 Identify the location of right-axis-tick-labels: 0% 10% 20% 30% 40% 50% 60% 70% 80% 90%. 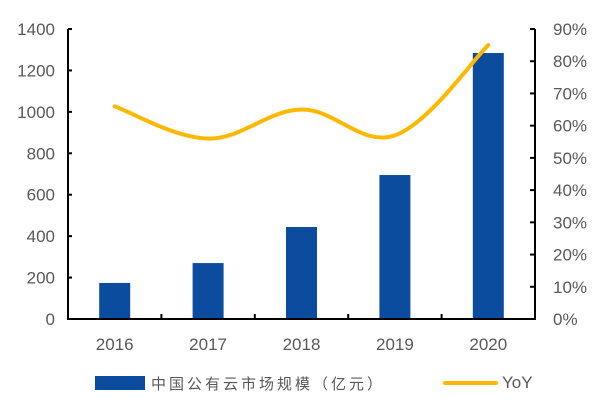
(570, 174).